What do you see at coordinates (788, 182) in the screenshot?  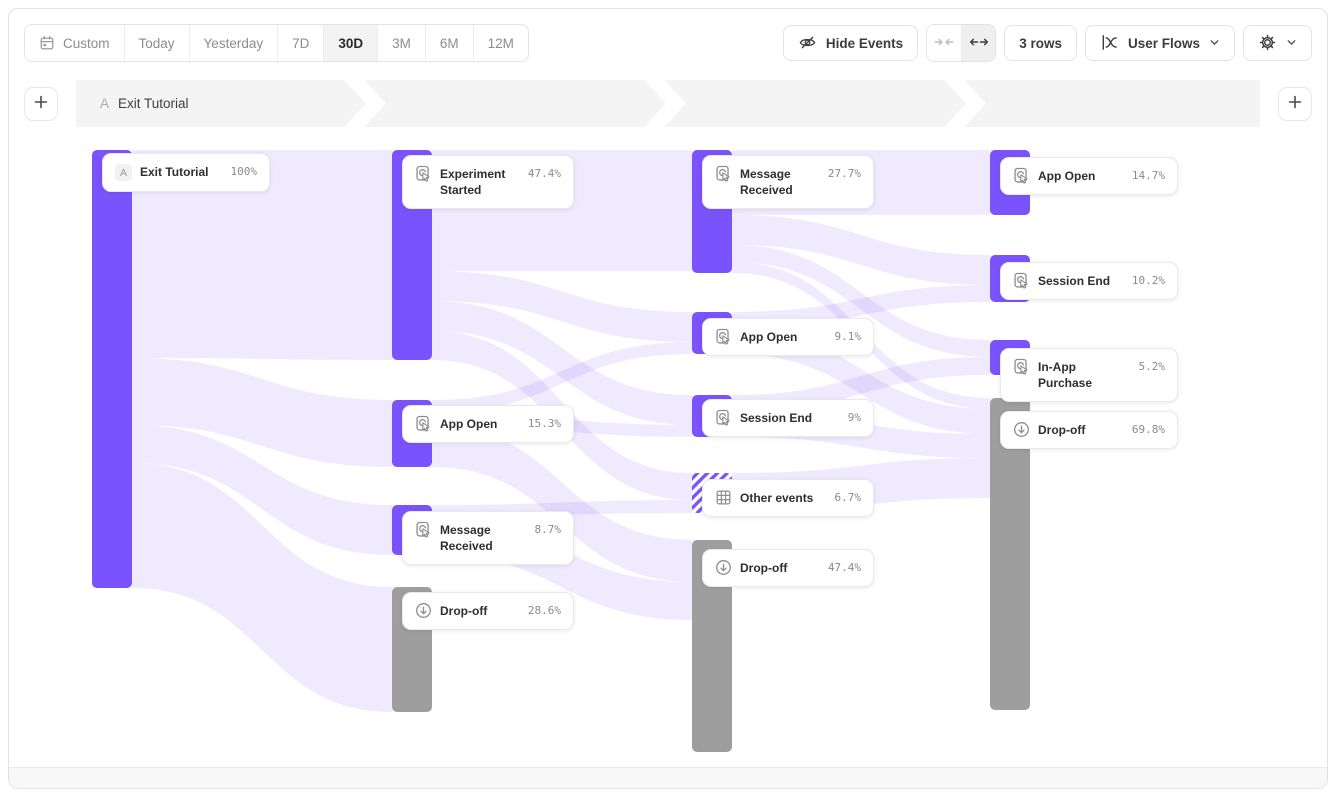 I see `flow-node-message-received: Message Received 27.7%` at bounding box center [788, 182].